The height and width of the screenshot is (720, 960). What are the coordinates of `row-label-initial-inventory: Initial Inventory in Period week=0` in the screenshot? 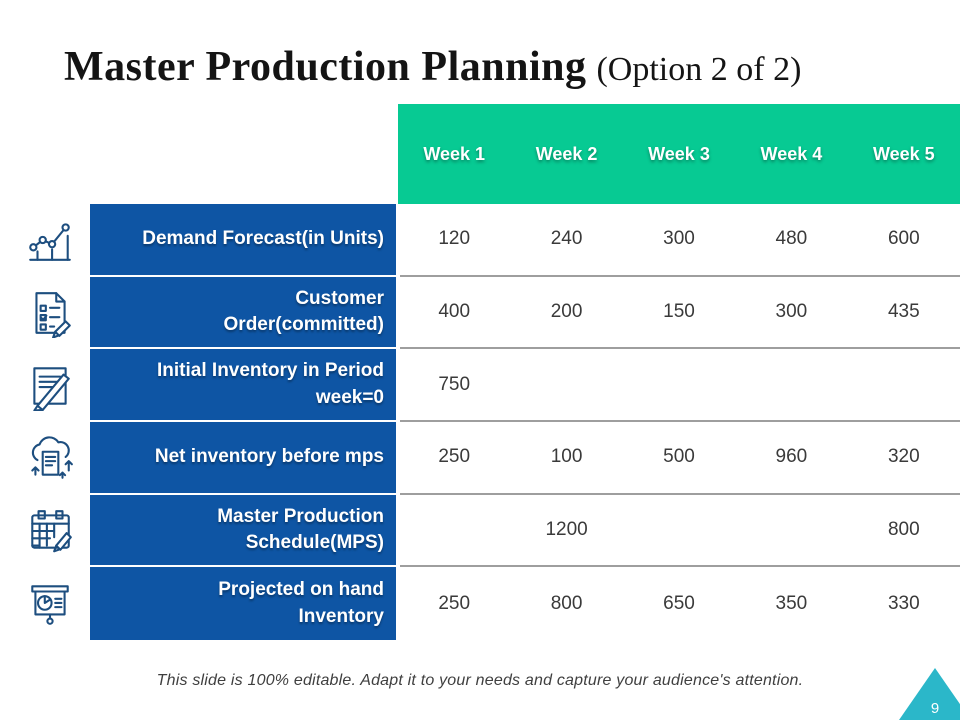 It's located at (244, 385).